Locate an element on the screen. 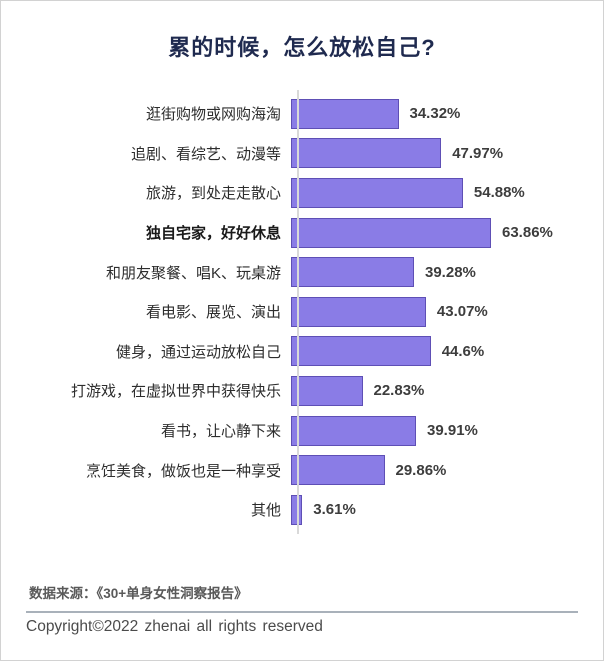 This screenshot has width=604, height=661. category-label: 追剧、看综艺、动漫等 is located at coordinates (205, 154).